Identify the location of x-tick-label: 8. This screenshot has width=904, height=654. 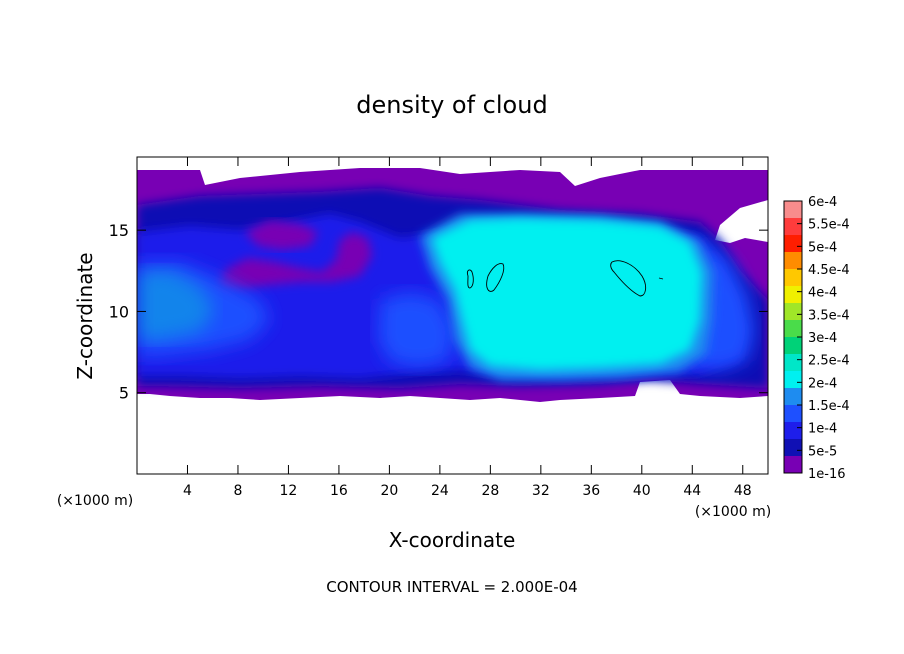
(237, 491).